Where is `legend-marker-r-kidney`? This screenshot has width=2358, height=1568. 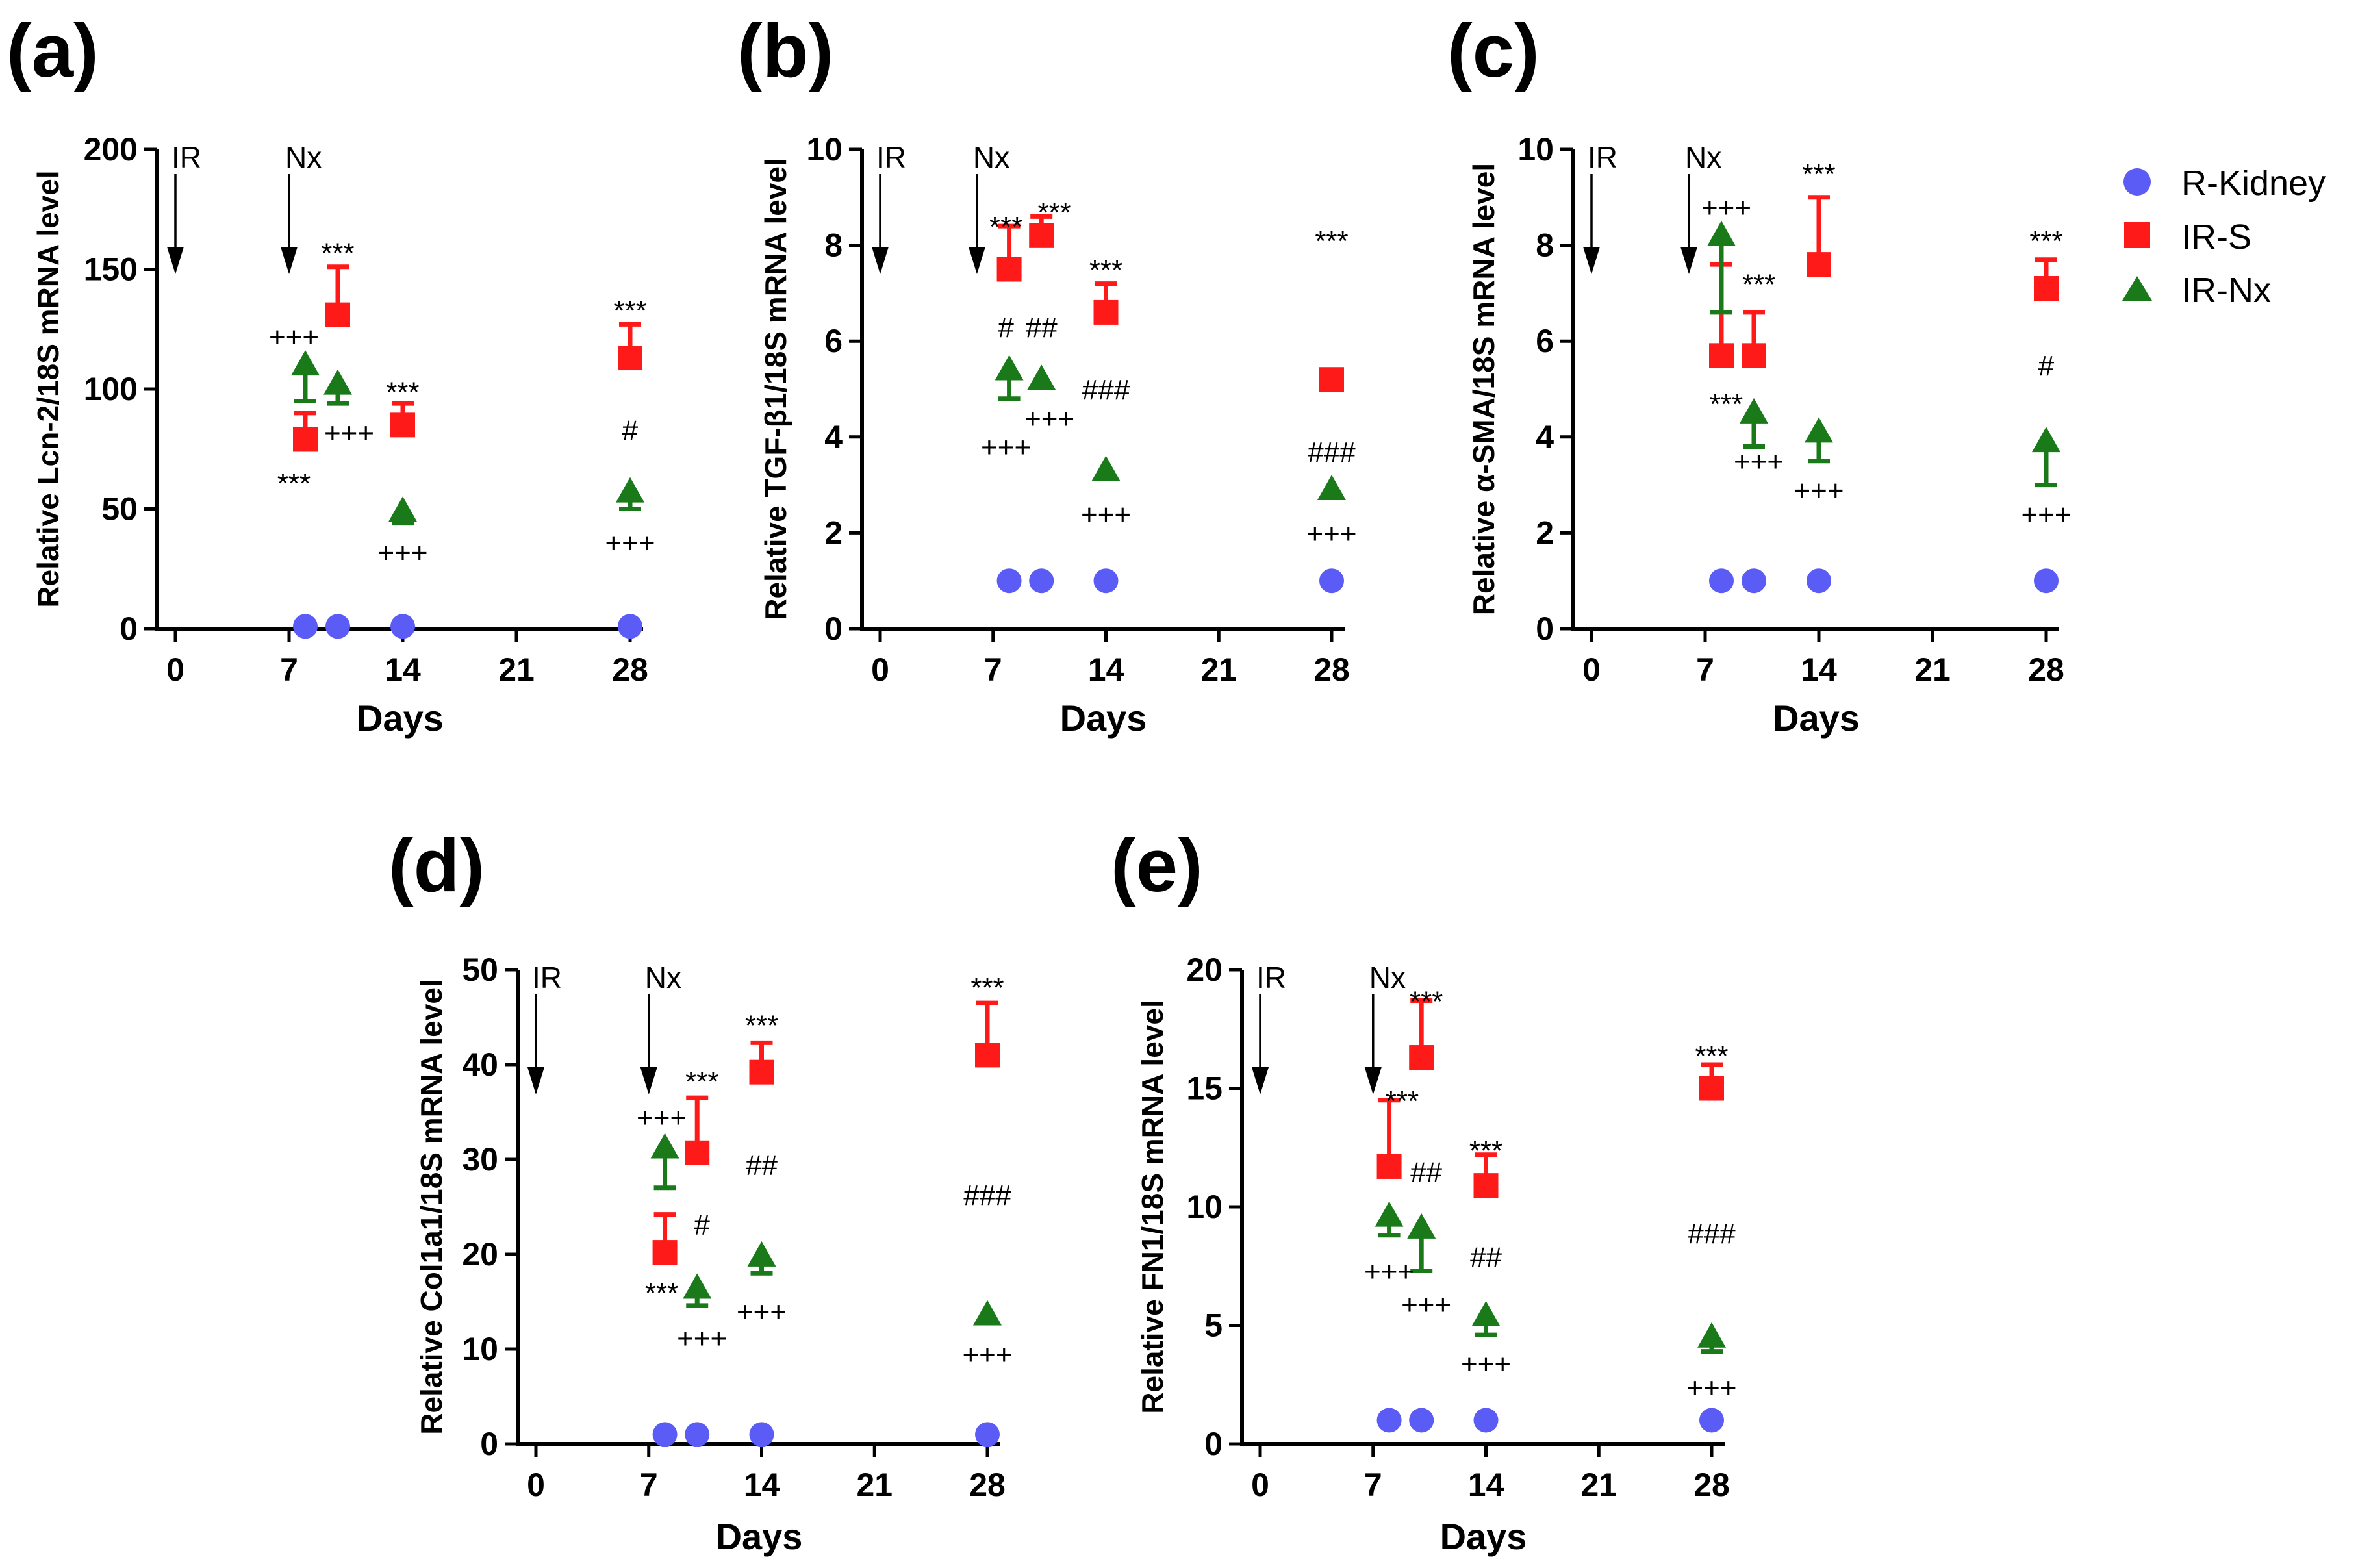 legend-marker-r-kidney is located at coordinates (2137, 182).